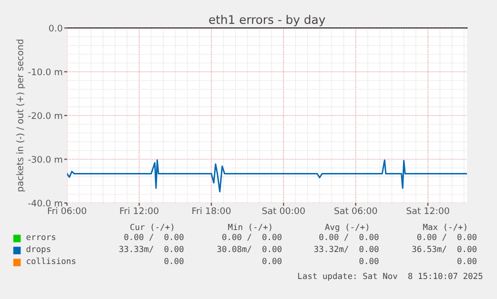 The height and width of the screenshot is (299, 497). I want to click on x-tick-label: Fri 12:00, so click(139, 210).